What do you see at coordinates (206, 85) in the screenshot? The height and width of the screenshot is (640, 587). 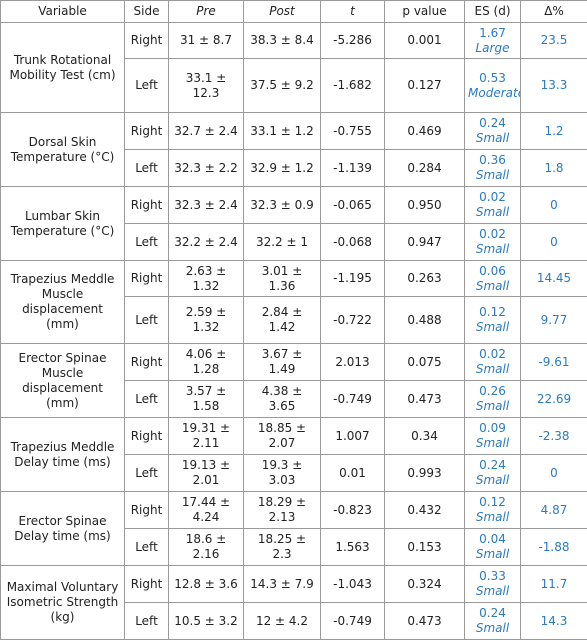 I see `pre-cell: 33.1 ± 12.3` at bounding box center [206, 85].